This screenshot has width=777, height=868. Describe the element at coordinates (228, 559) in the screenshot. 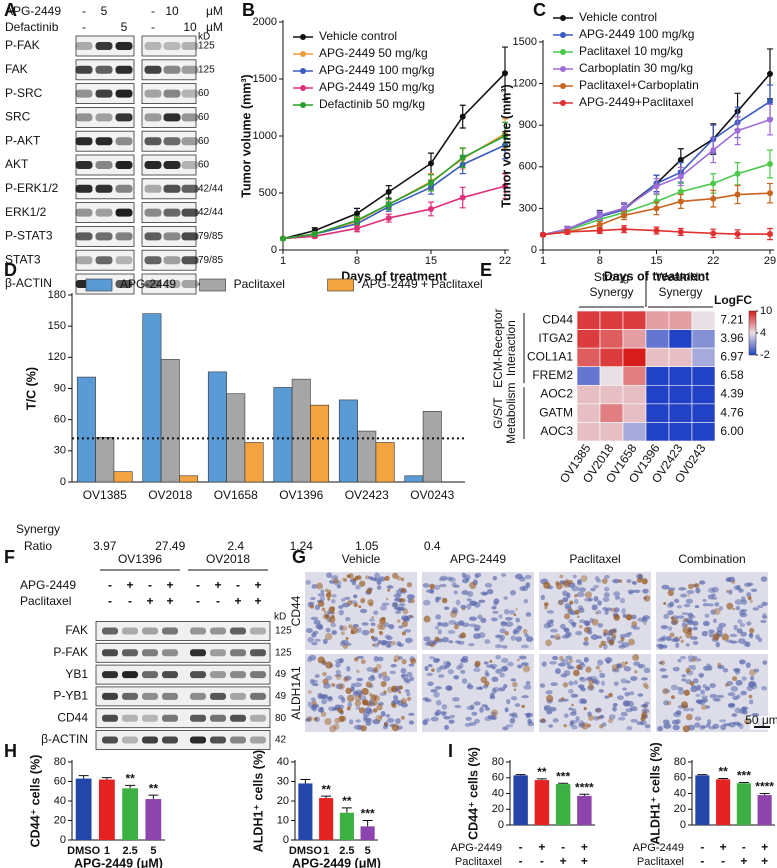

I see `group-label: OV2018` at that location.